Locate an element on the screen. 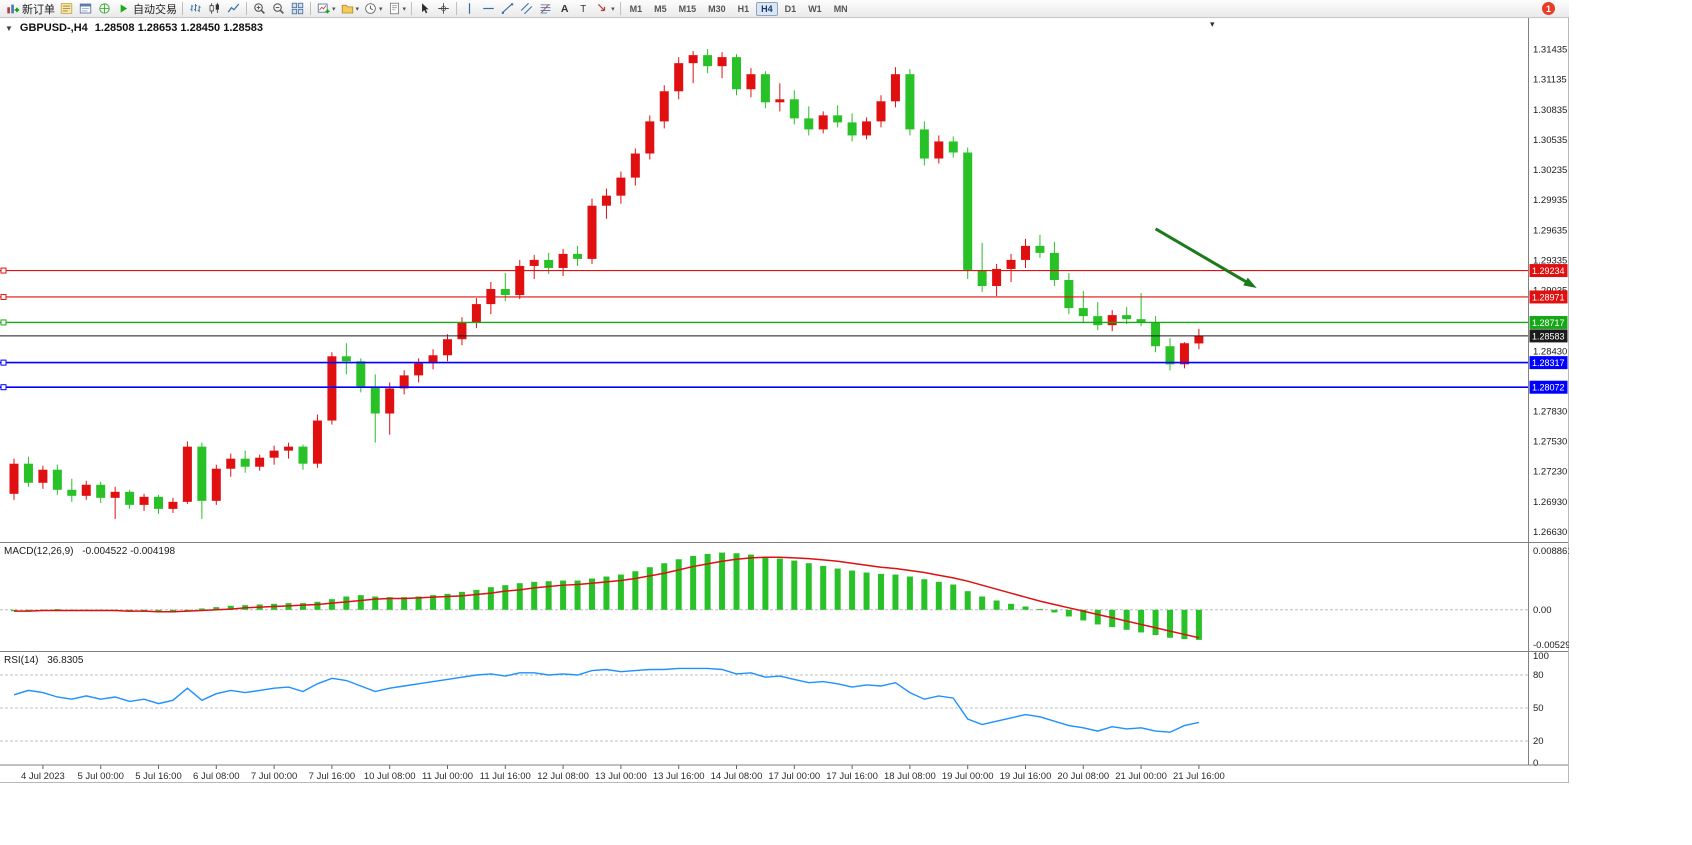 Image resolution: width=1692 pixels, height=845 pixels. arrow-object is located at coordinates (1202, 256).